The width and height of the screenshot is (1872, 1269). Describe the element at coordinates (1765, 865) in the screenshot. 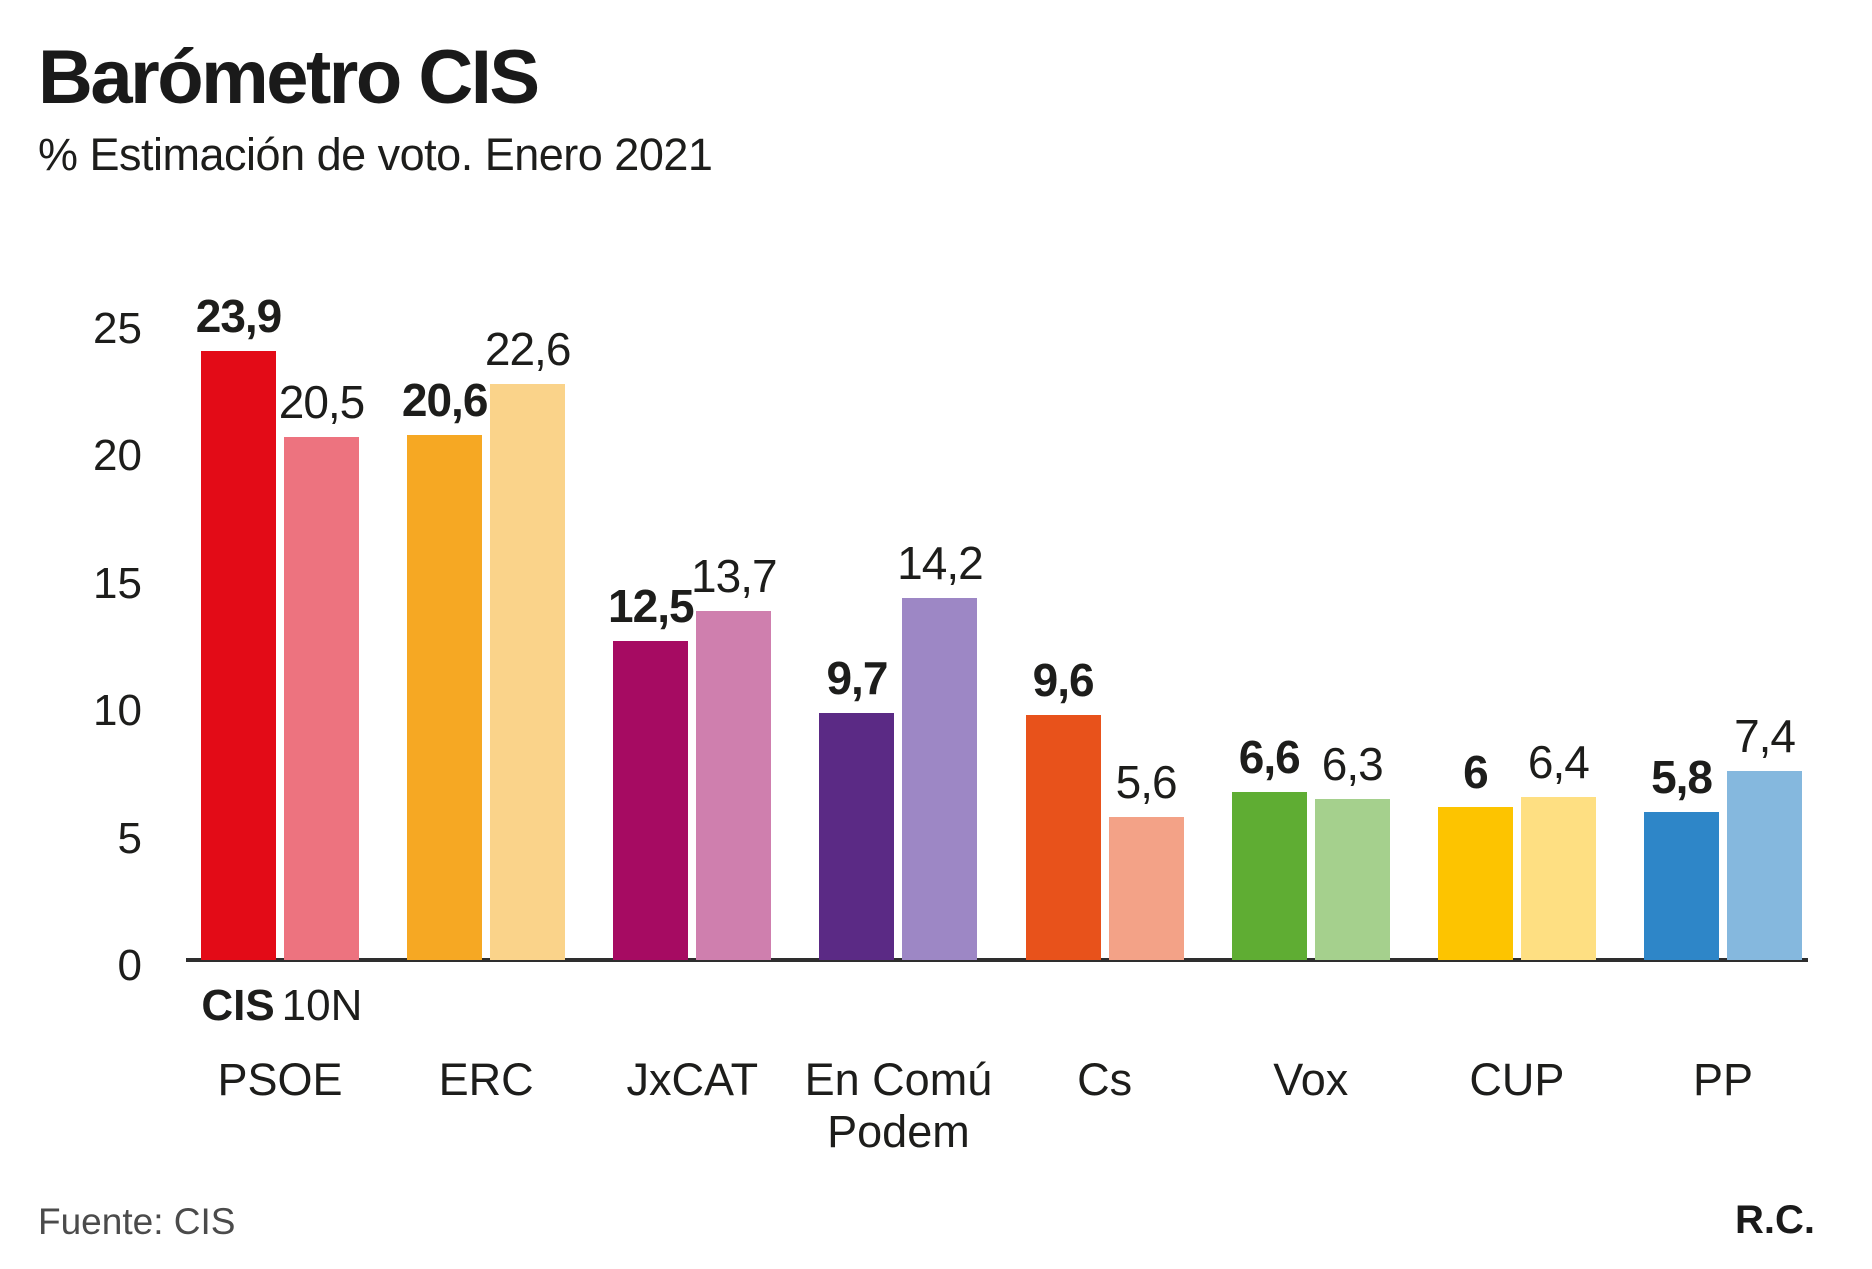

I see `bar-pp-n10` at that location.